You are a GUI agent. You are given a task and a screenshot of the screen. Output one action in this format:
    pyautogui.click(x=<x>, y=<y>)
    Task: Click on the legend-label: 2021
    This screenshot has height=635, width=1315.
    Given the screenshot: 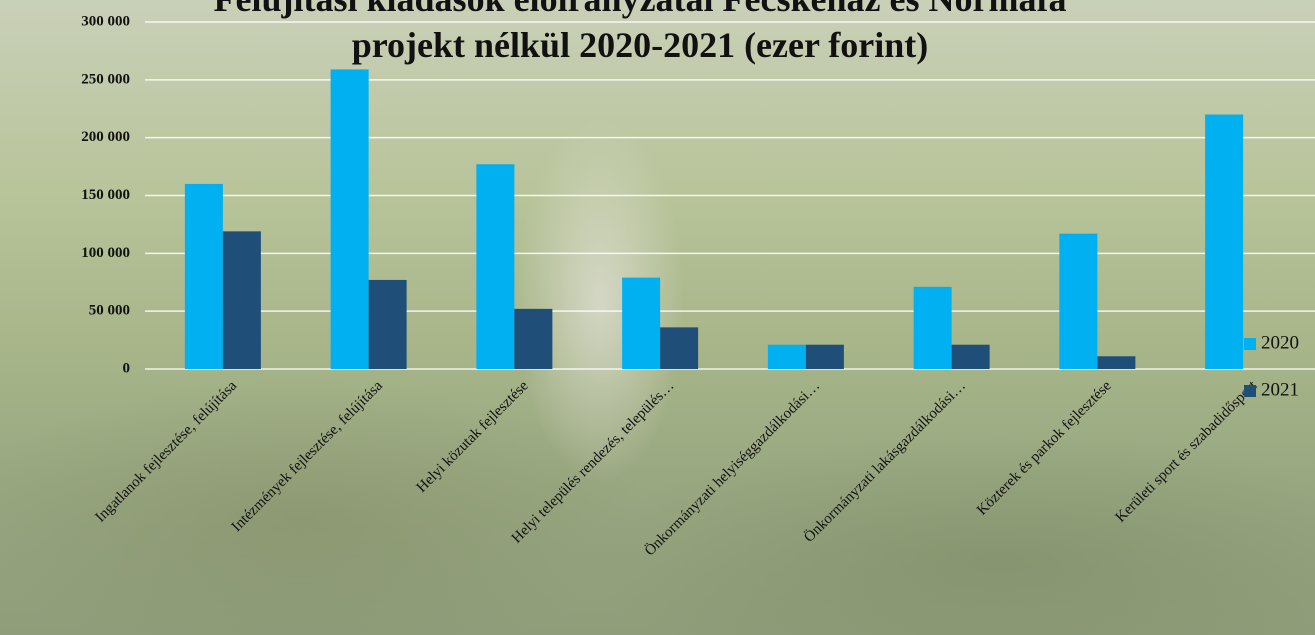 What is the action you would take?
    pyautogui.click(x=1280, y=389)
    